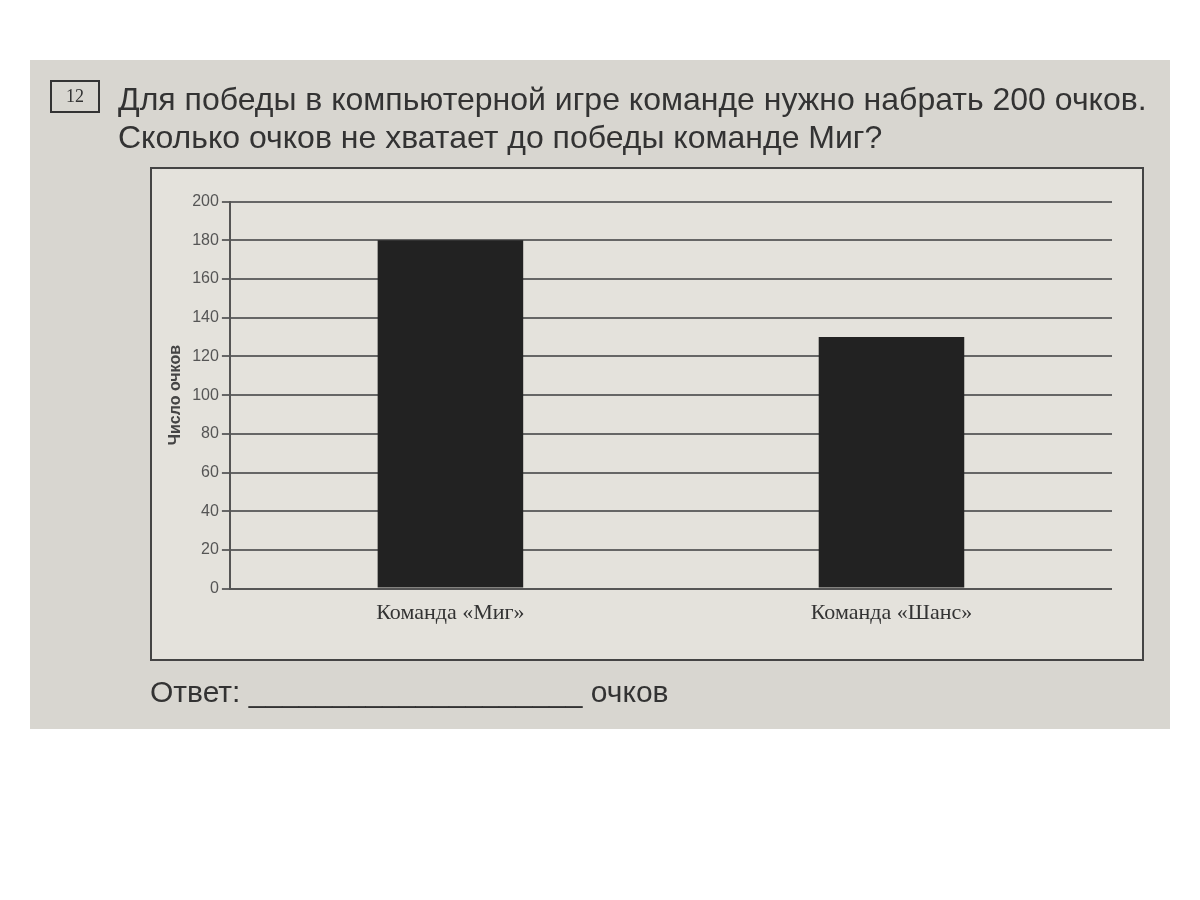 This screenshot has width=1200, height=900. What do you see at coordinates (210, 549) in the screenshot?
I see `y-tick-label: 20` at bounding box center [210, 549].